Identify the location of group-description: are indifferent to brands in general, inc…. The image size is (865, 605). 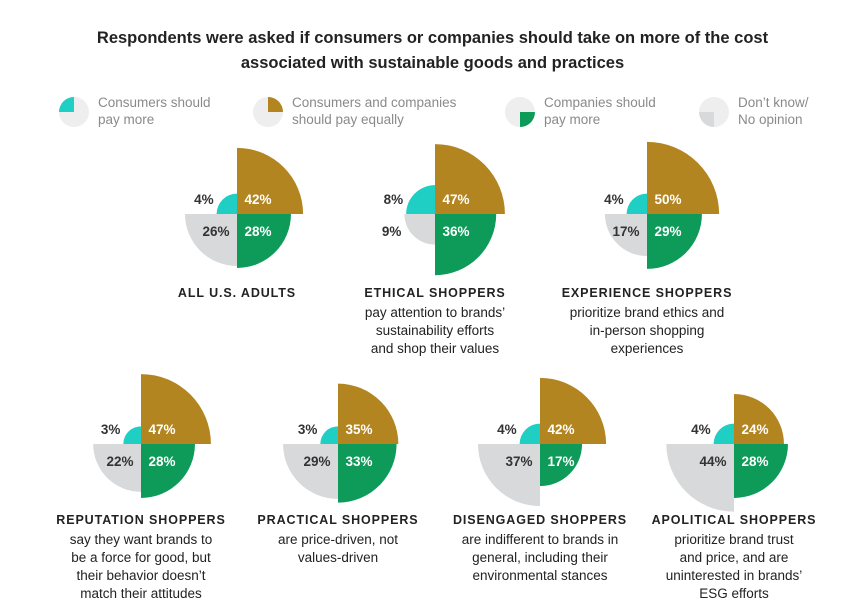
(540, 558).